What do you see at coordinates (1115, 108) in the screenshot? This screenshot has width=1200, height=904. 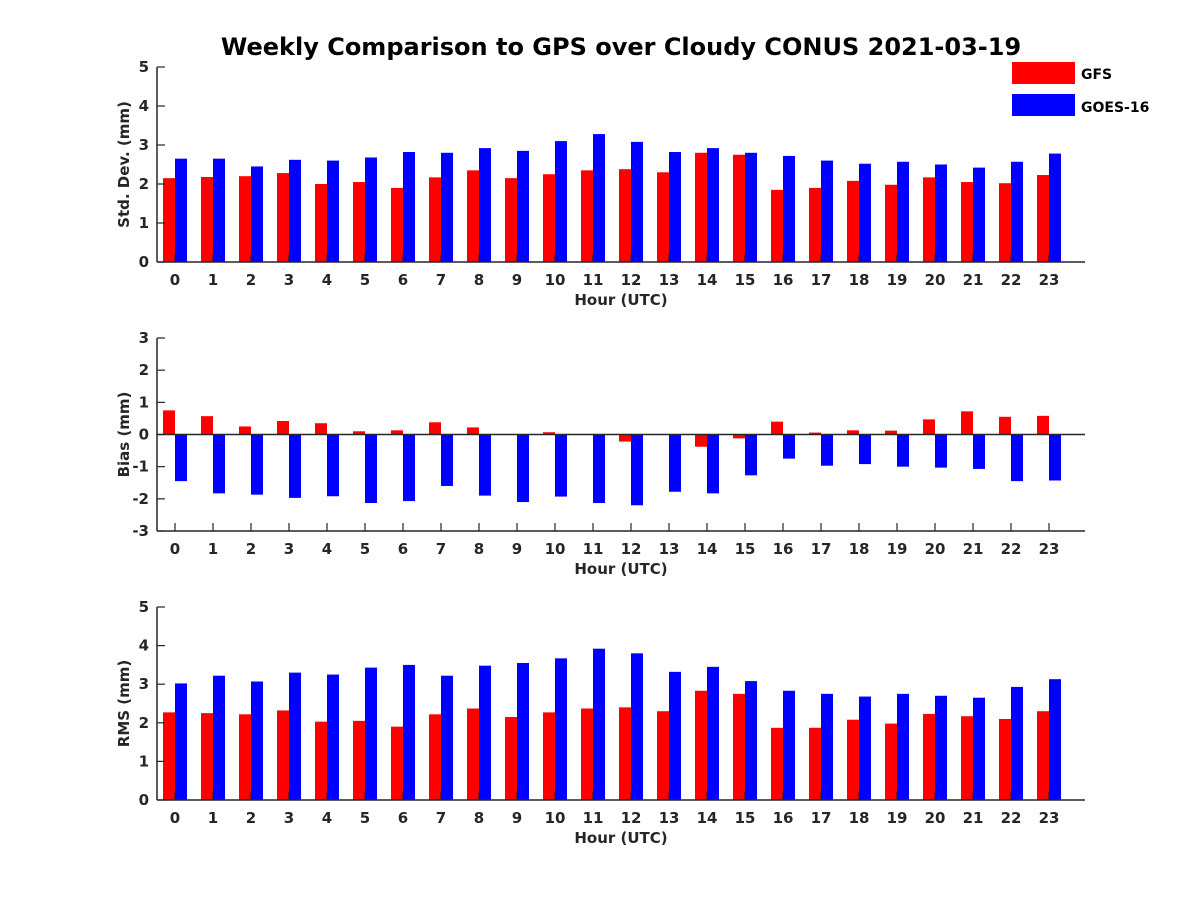 I see `legend-label-goes16: GOES-16` at bounding box center [1115, 108].